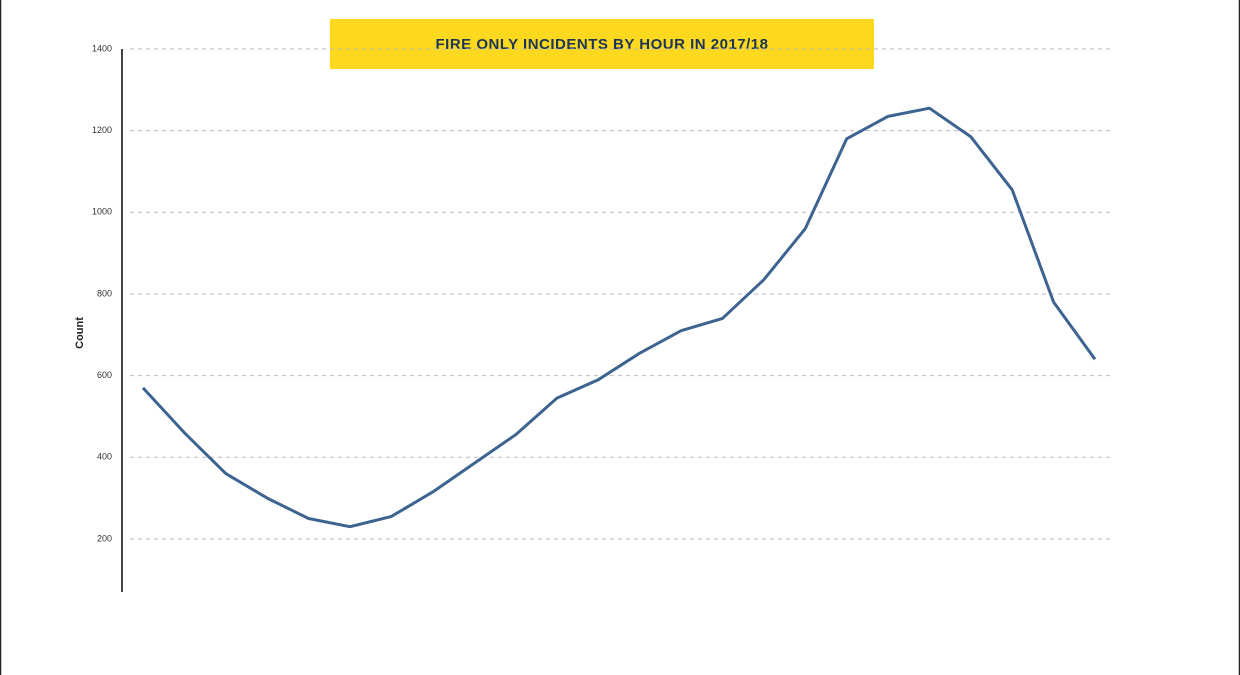 The image size is (1240, 675). Describe the element at coordinates (80, 333) in the screenshot. I see `y-axis-label: Count` at that location.